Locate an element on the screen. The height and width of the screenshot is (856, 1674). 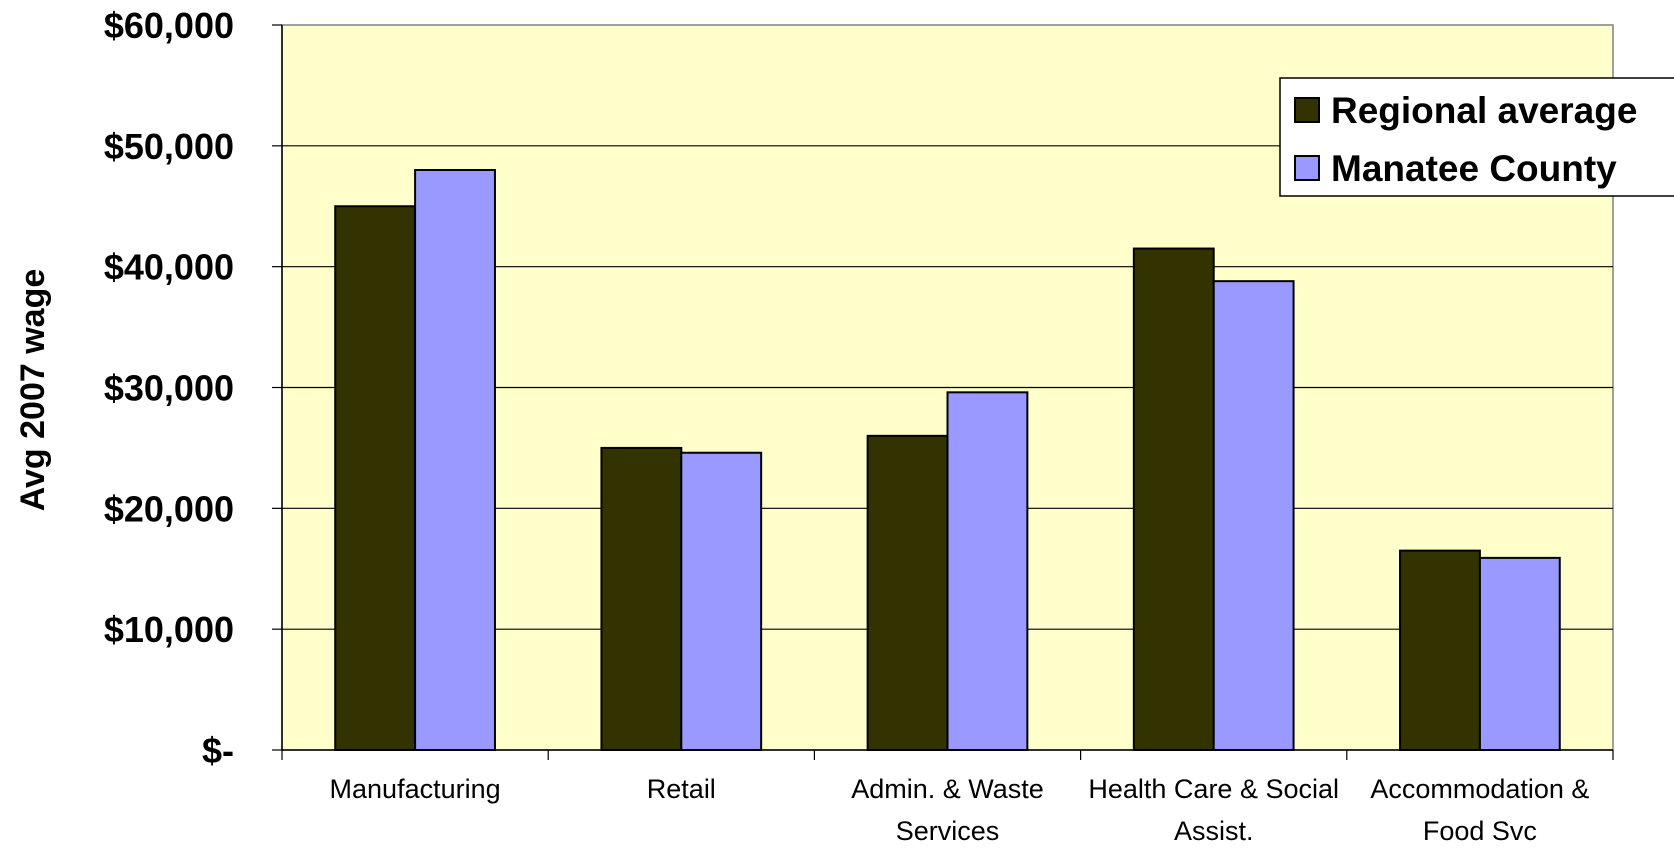
y-tick-label: $30,000 is located at coordinates (169, 388).